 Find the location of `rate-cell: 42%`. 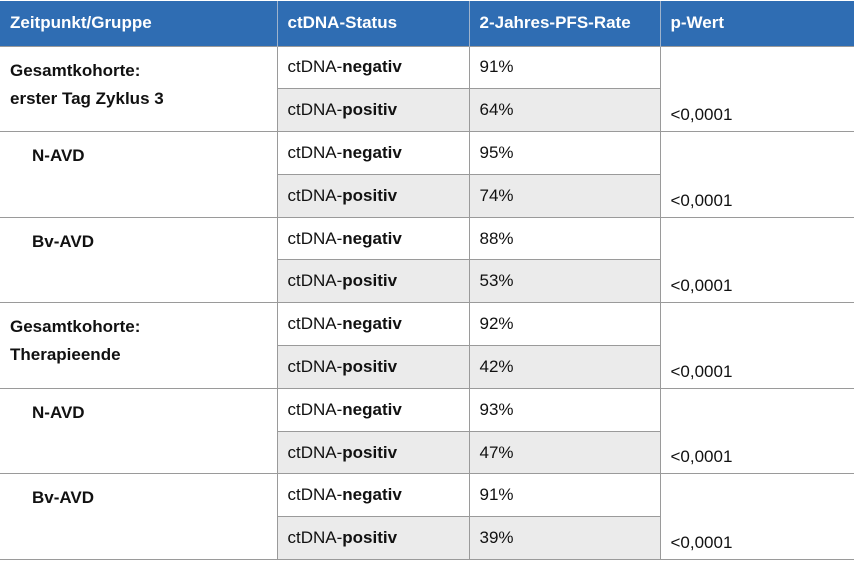

rate-cell: 42% is located at coordinates (564, 367).